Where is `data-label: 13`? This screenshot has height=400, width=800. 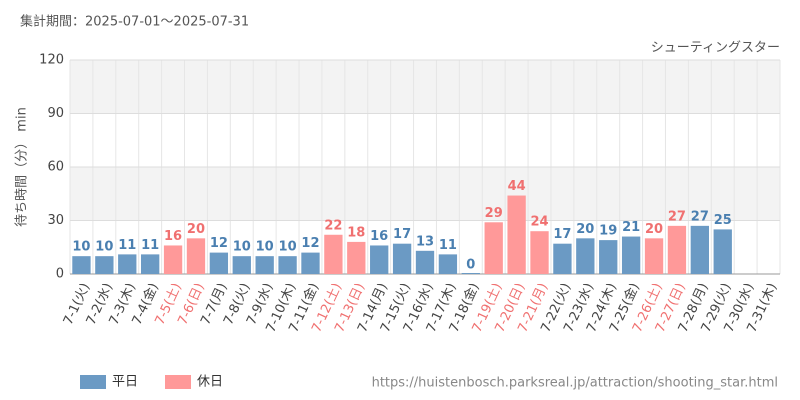 data-label: 13 is located at coordinates (425, 241).